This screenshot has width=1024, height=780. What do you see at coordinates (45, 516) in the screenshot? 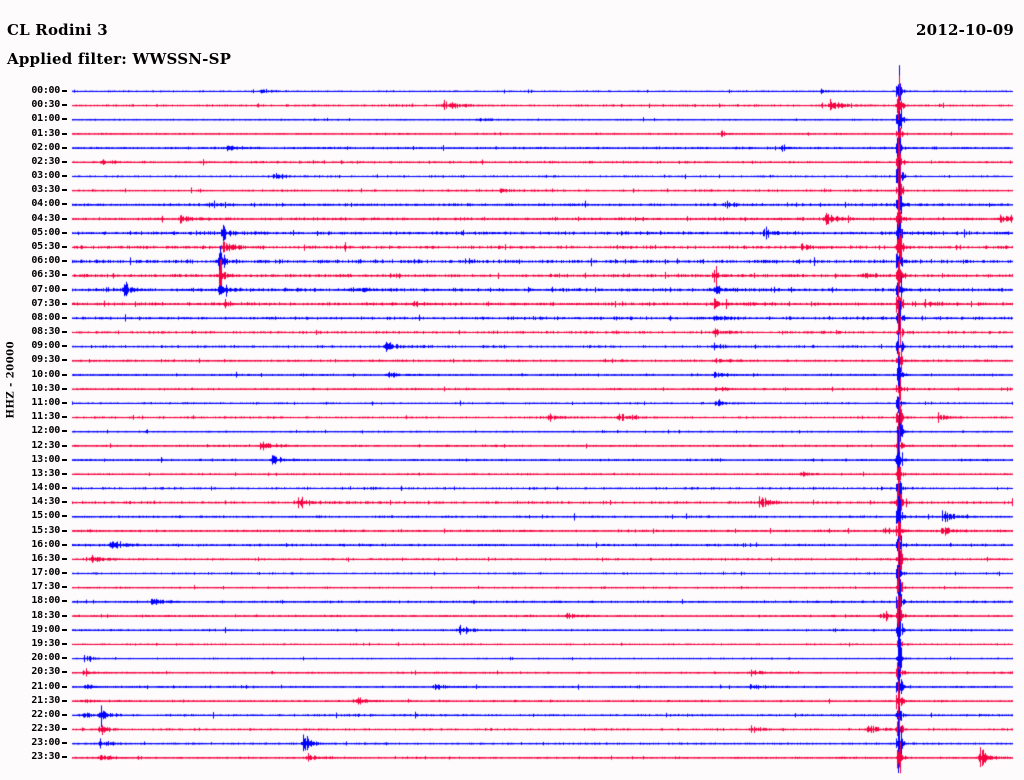
I see `time-label: 15:00` at bounding box center [45, 516].